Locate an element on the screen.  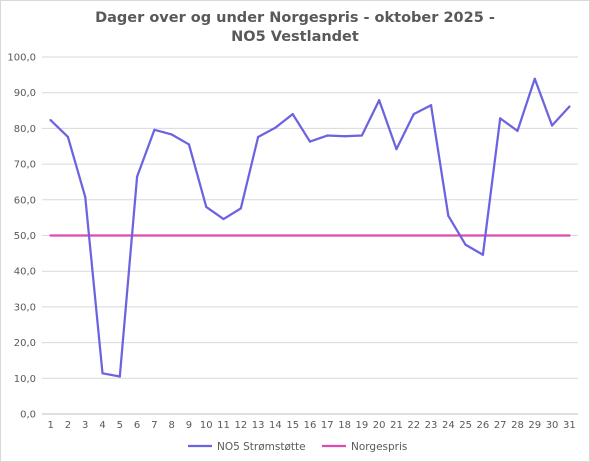
y-tick-label: 70,0 is located at coordinates (25, 165).